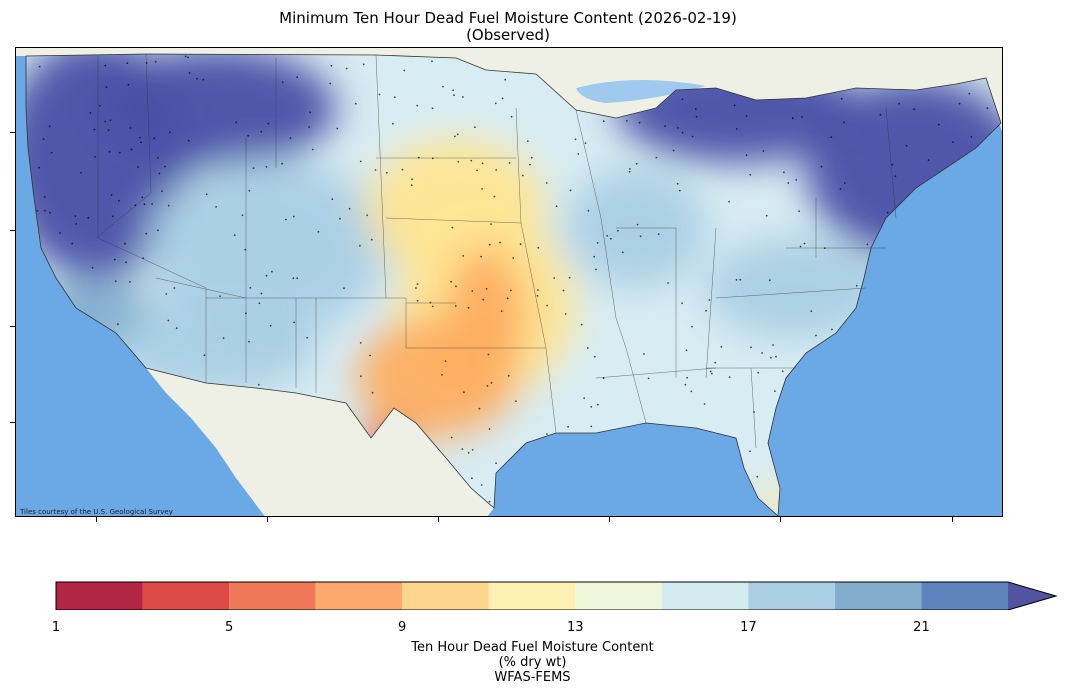  What do you see at coordinates (229, 627) in the screenshot?
I see `colorbar-tick-label: 5` at bounding box center [229, 627].